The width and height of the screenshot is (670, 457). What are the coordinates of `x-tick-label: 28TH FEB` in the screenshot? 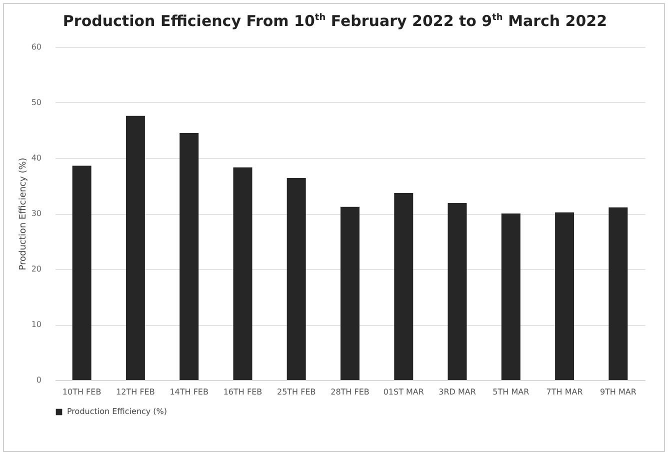 It's located at (350, 392).